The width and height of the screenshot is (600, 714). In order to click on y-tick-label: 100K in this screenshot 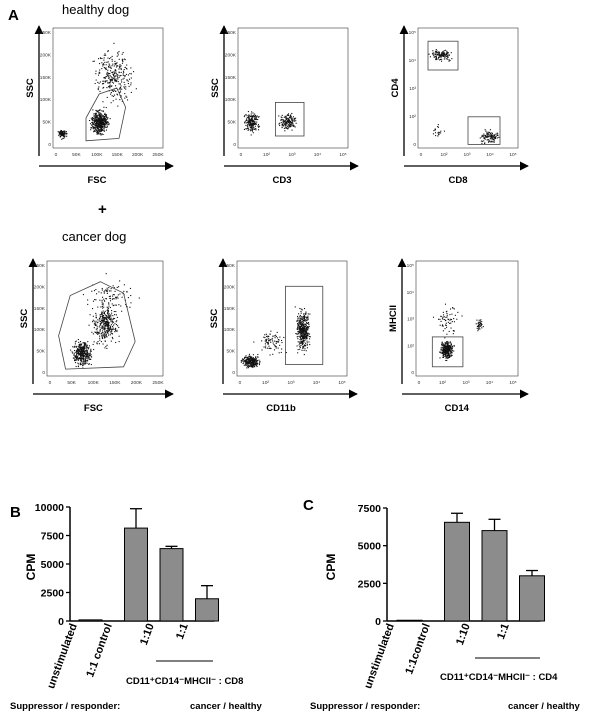, I will do `click(46, 100)`.